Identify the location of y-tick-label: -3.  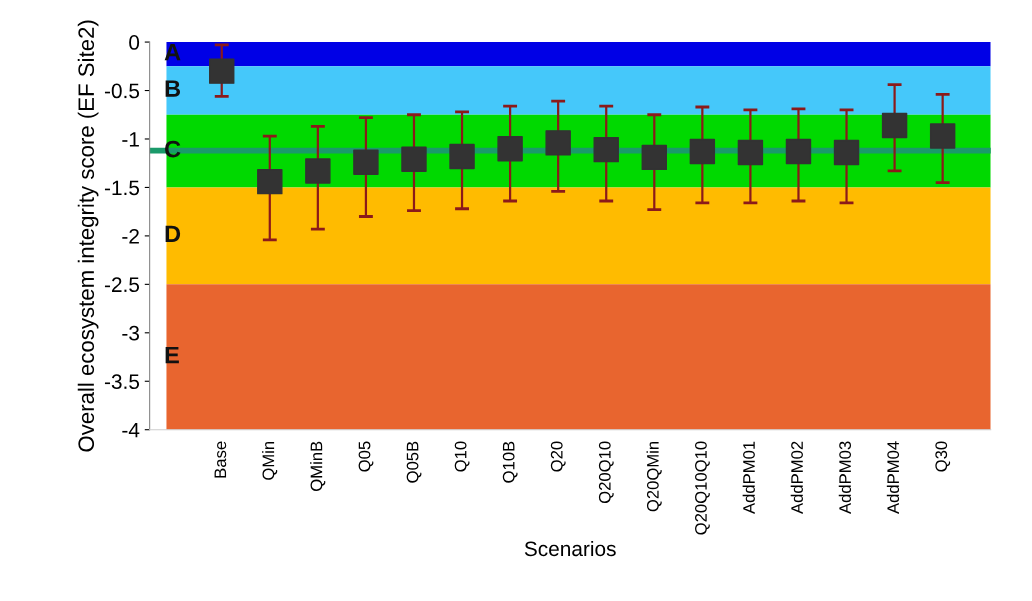
(130, 333).